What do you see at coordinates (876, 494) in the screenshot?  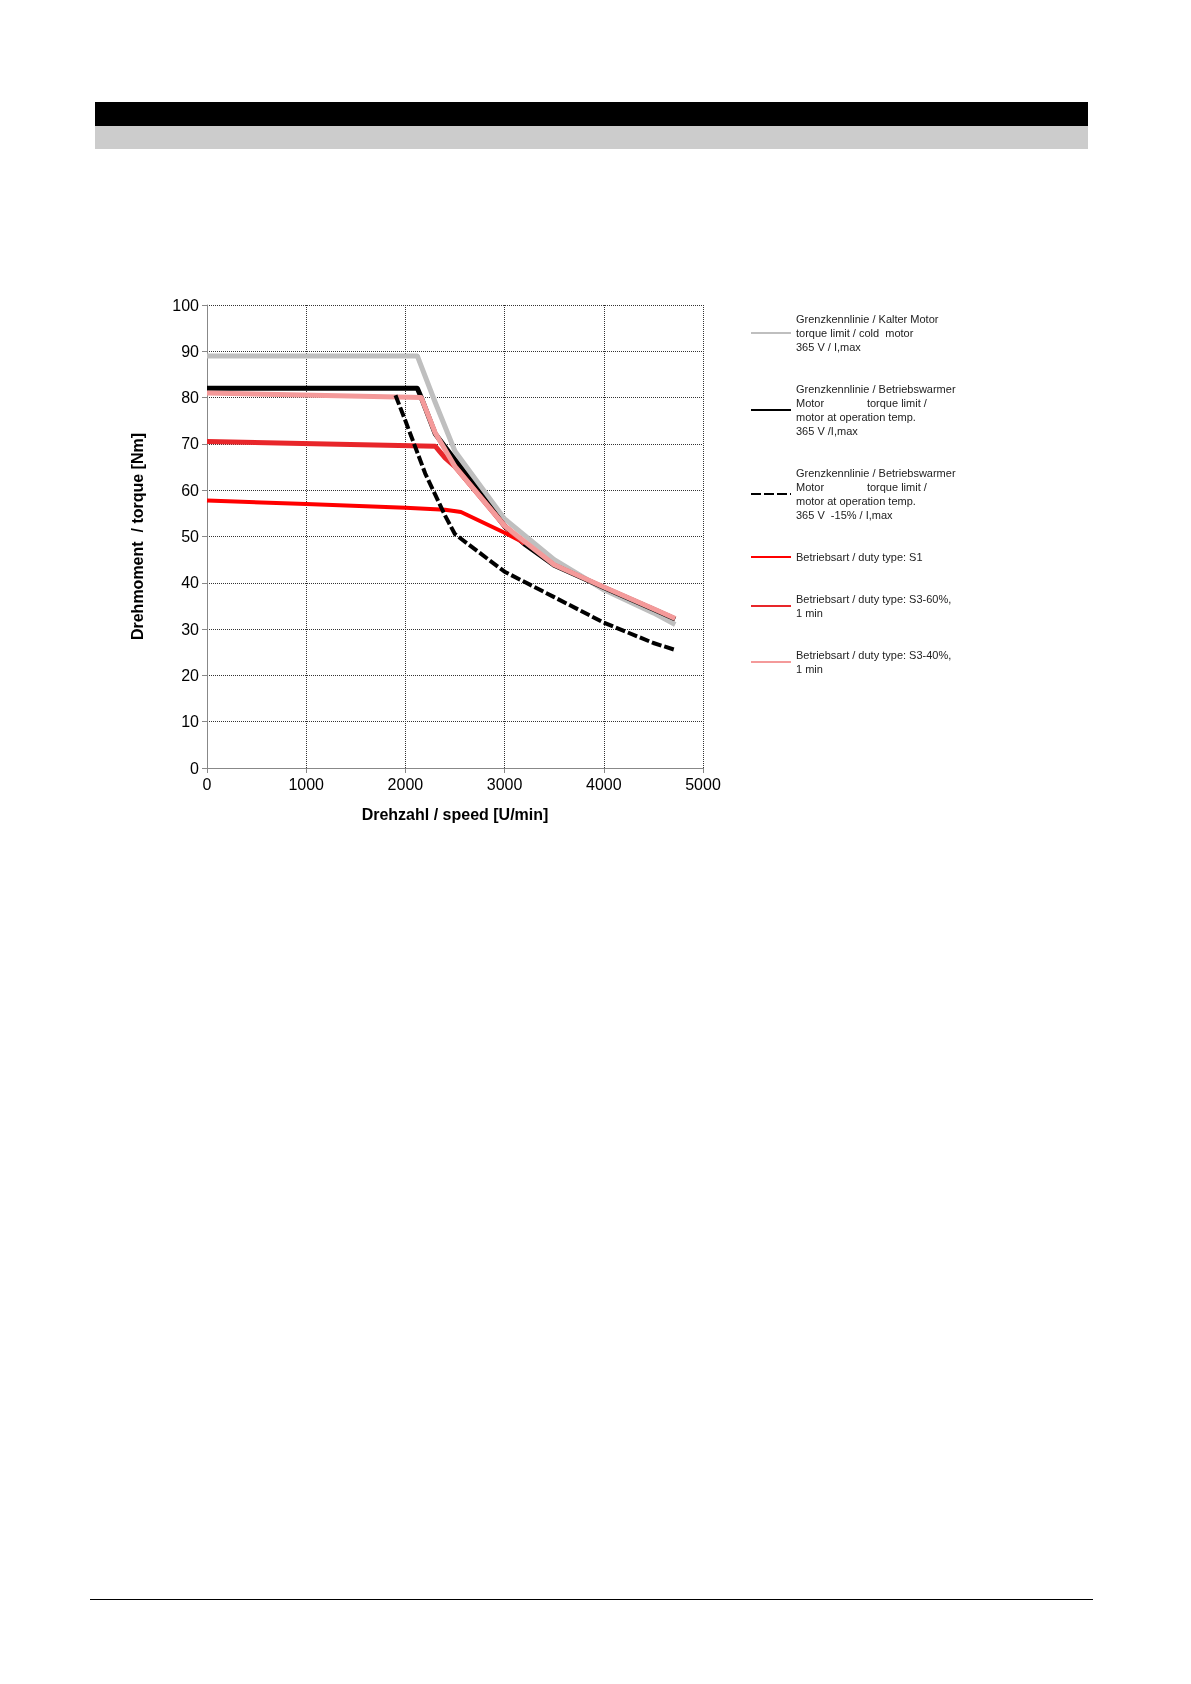 I see `legend-label: Grenzkennlinie / Betriebswarmer Motor torque limit / motor at operation temp. 365 V -15% / I,max` at bounding box center [876, 494].